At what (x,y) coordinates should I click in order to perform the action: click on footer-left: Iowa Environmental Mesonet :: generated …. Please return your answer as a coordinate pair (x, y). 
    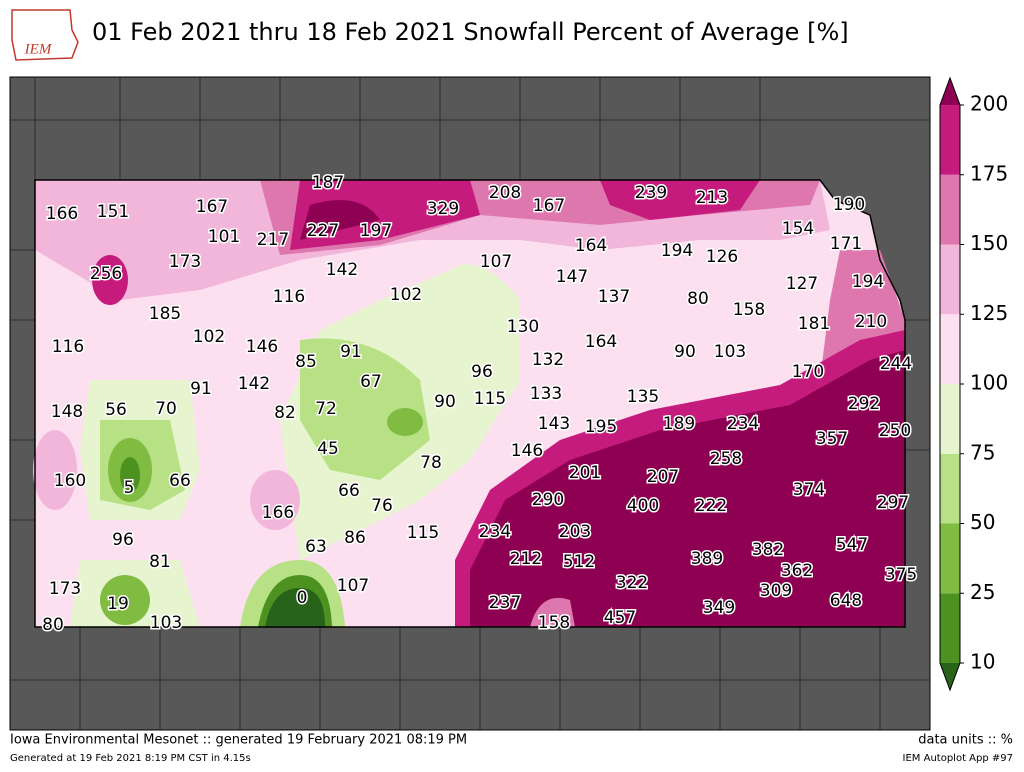
    Looking at the image, I should click on (238, 740).